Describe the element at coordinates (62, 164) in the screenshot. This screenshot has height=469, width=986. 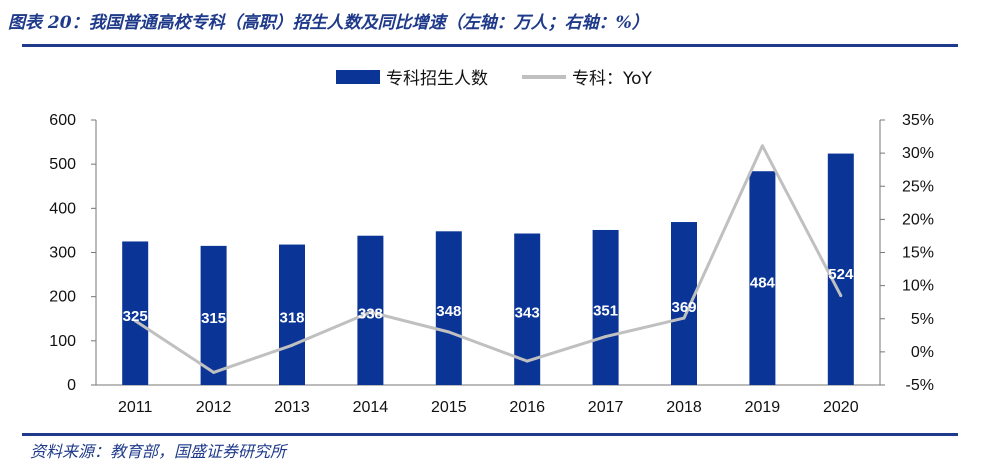
I see `left-axis-tick-label: 500` at that location.